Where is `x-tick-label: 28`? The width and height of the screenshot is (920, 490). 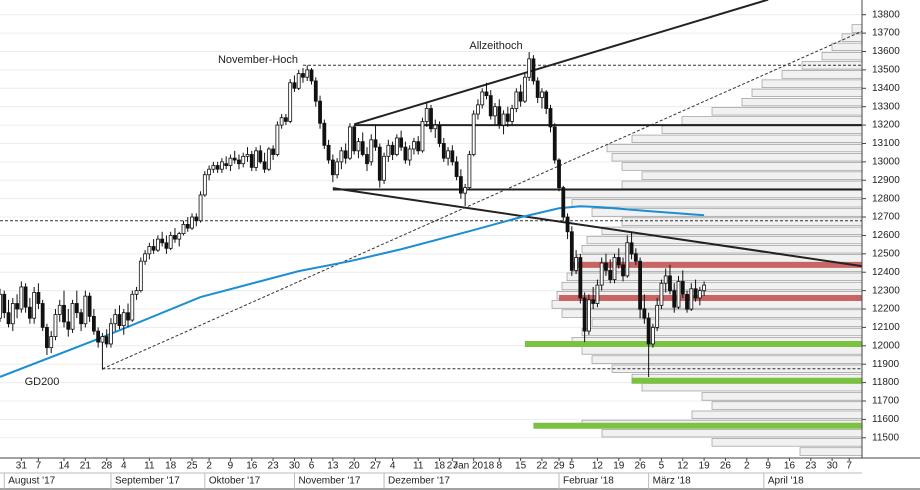
x-tick-label: 28 is located at coordinates (107, 466).